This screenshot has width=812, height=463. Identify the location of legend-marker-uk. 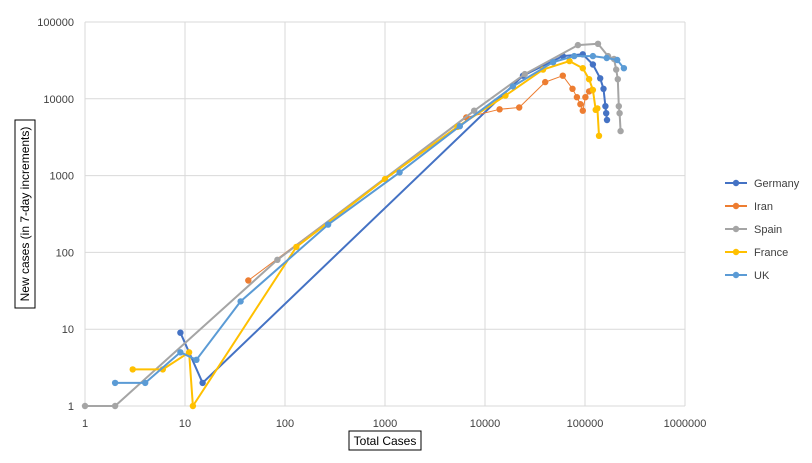
(736, 275).